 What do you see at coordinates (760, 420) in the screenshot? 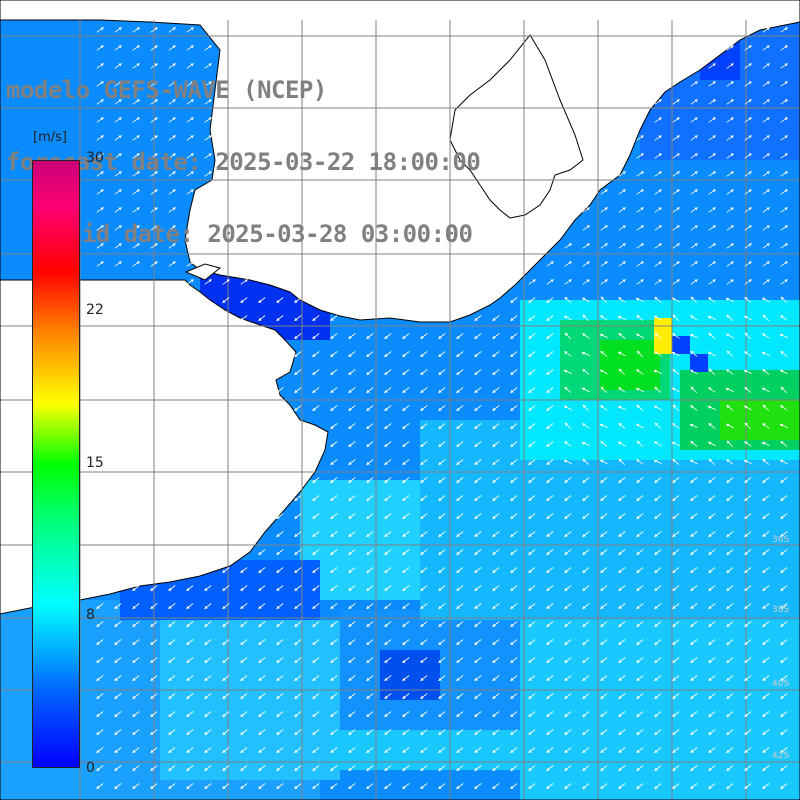
I see `wind-field-cell` at bounding box center [760, 420].